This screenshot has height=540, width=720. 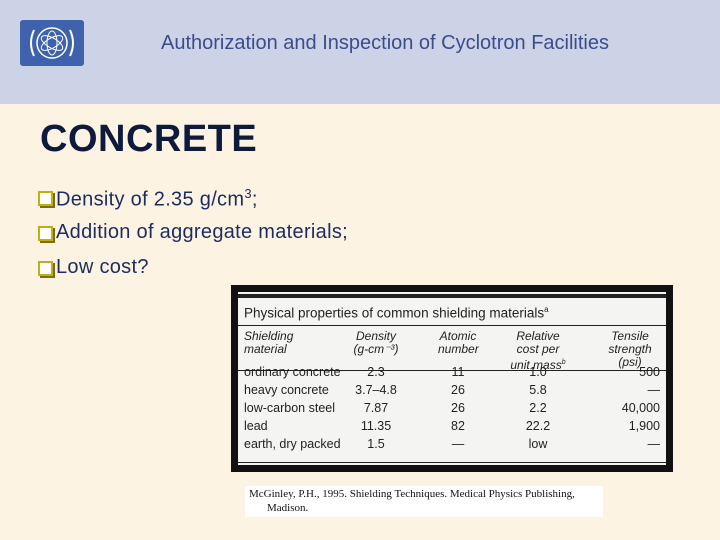 I want to click on citation-line: Madison., so click(x=288, y=508).